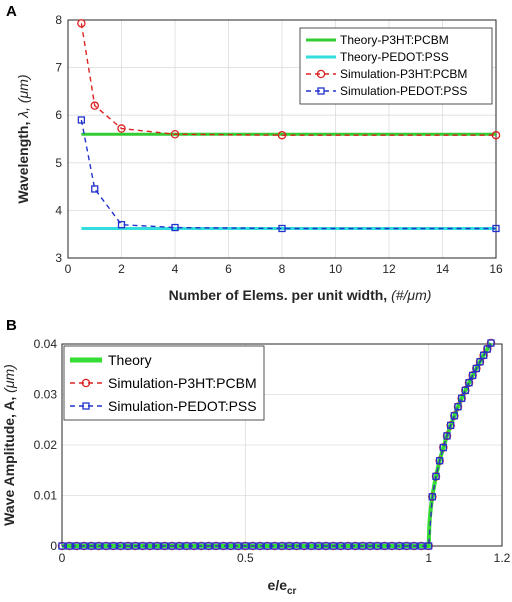 This screenshot has width=512, height=602. I want to click on panel-b-ytick-label: 0, so click(53, 546).